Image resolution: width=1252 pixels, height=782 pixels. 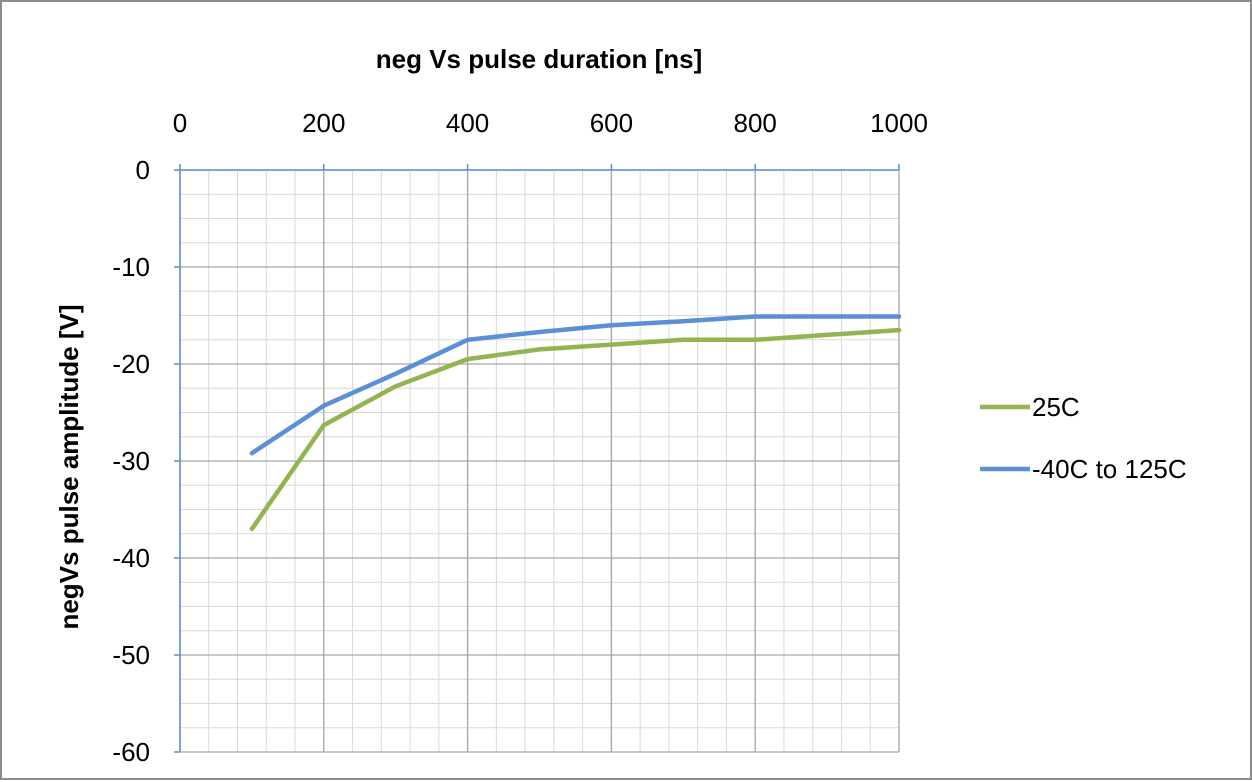 What do you see at coordinates (755, 123) in the screenshot?
I see `x-tick-label: 800` at bounding box center [755, 123].